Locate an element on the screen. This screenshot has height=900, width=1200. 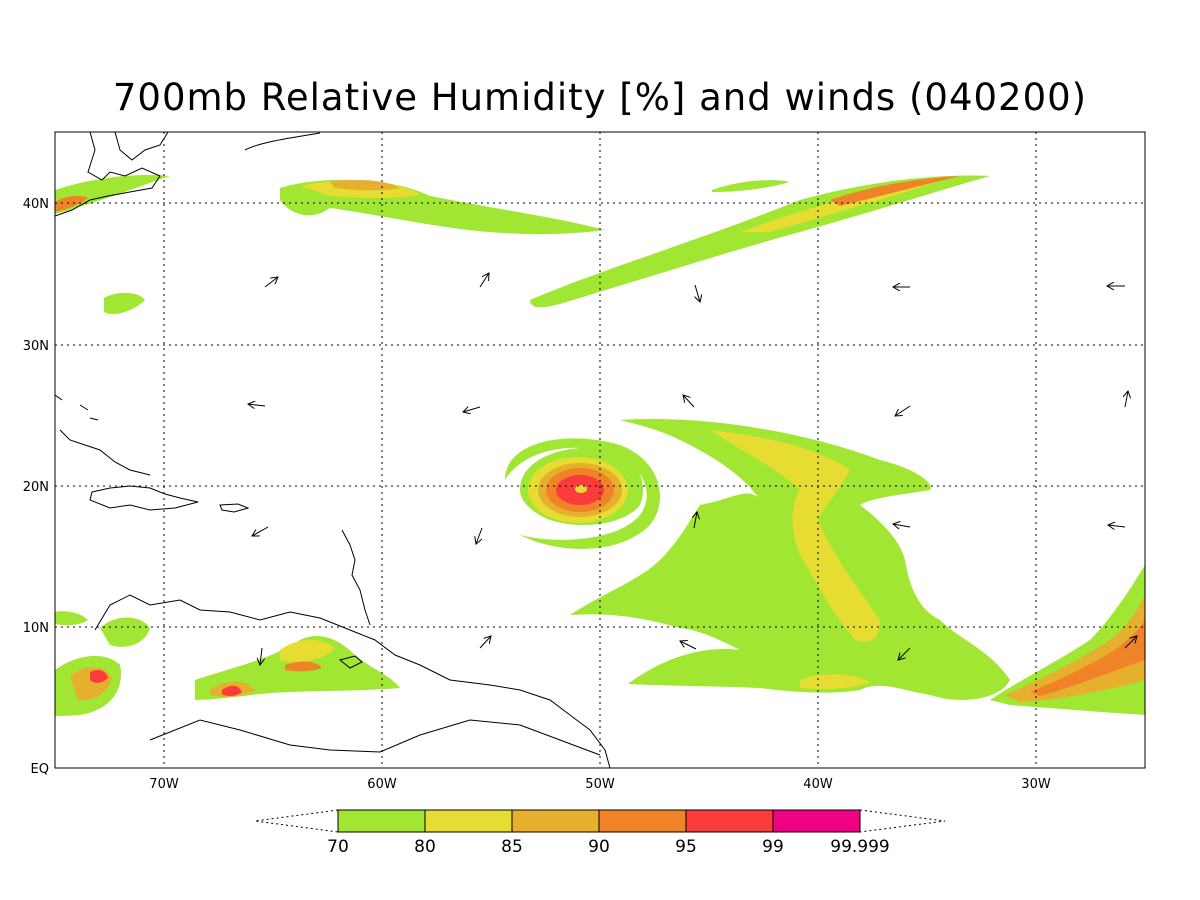
coastline-bahamas is located at coordinates (77, 407).